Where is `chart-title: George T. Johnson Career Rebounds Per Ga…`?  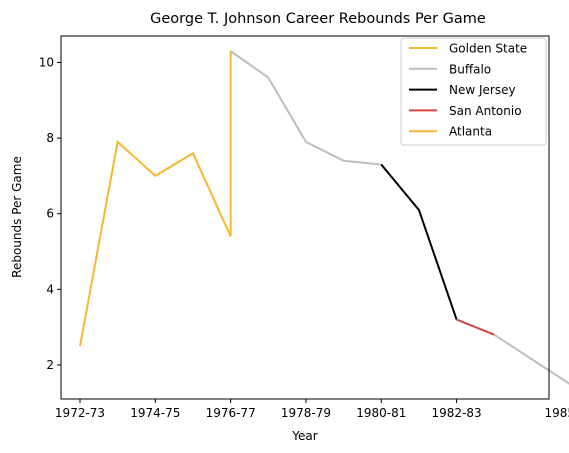
chart-title: George T. Johnson Career Rebounds Per Ga… is located at coordinates (318, 19).